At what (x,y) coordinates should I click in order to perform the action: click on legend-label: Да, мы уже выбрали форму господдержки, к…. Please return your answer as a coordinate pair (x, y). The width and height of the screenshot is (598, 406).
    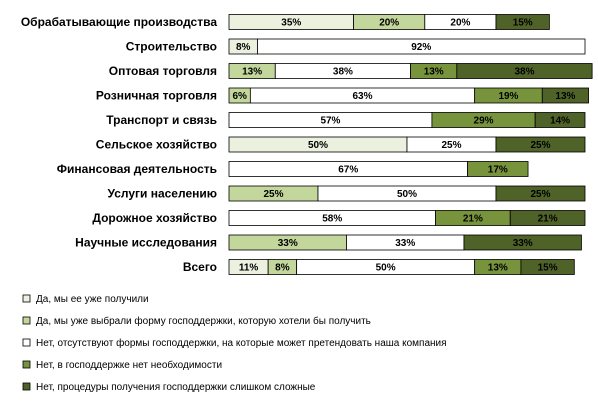
    Looking at the image, I should click on (203, 321).